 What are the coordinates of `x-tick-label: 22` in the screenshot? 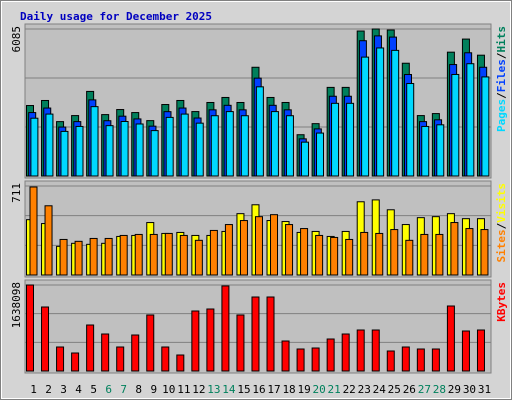 It's located at (349, 389).